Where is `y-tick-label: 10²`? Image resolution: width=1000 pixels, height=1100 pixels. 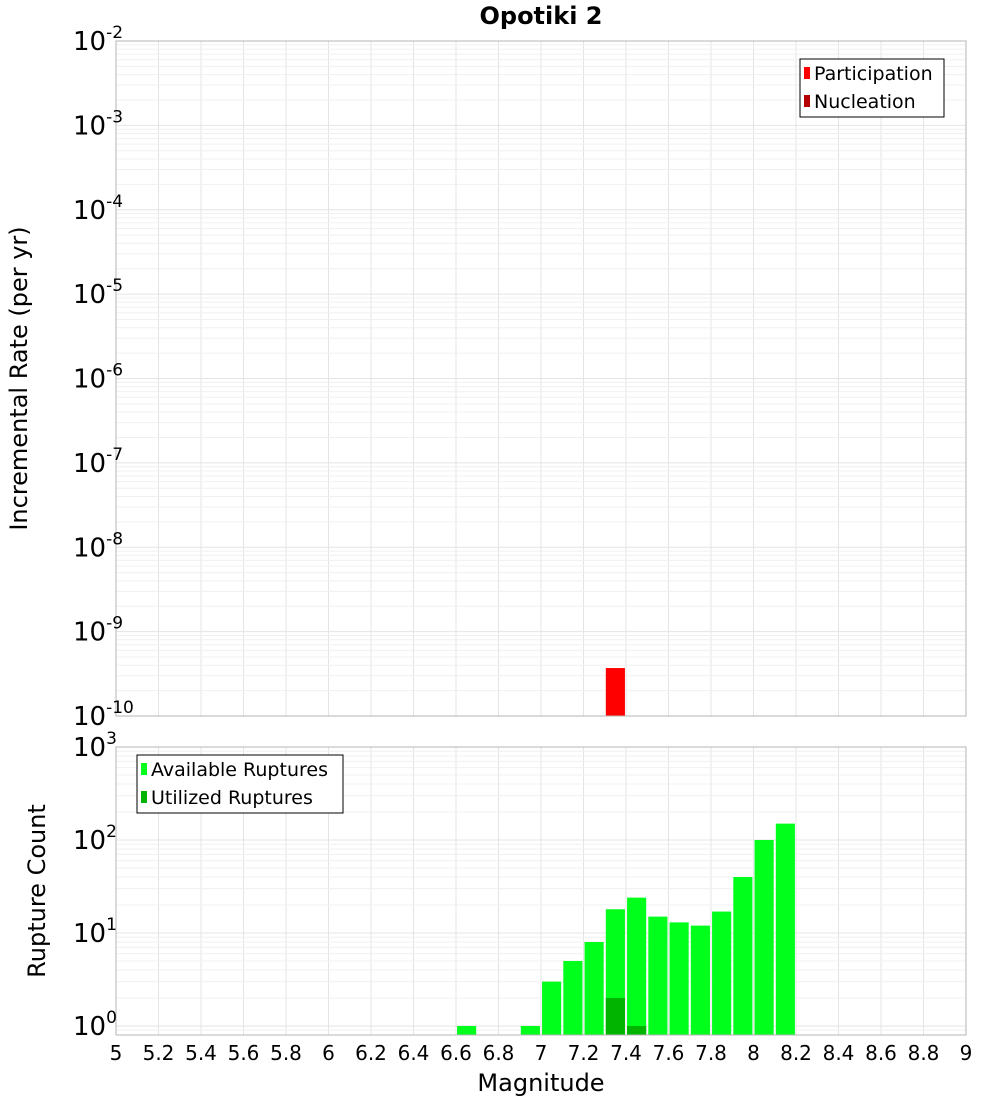 y-tick-label: 10² is located at coordinates (95, 839).